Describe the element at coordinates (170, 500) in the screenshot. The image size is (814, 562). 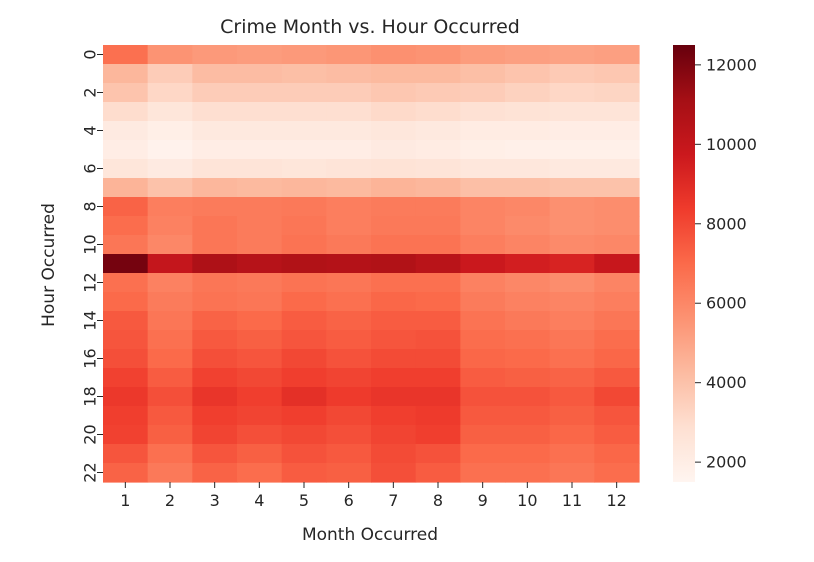
I see `x-tick-label: 2` at that location.